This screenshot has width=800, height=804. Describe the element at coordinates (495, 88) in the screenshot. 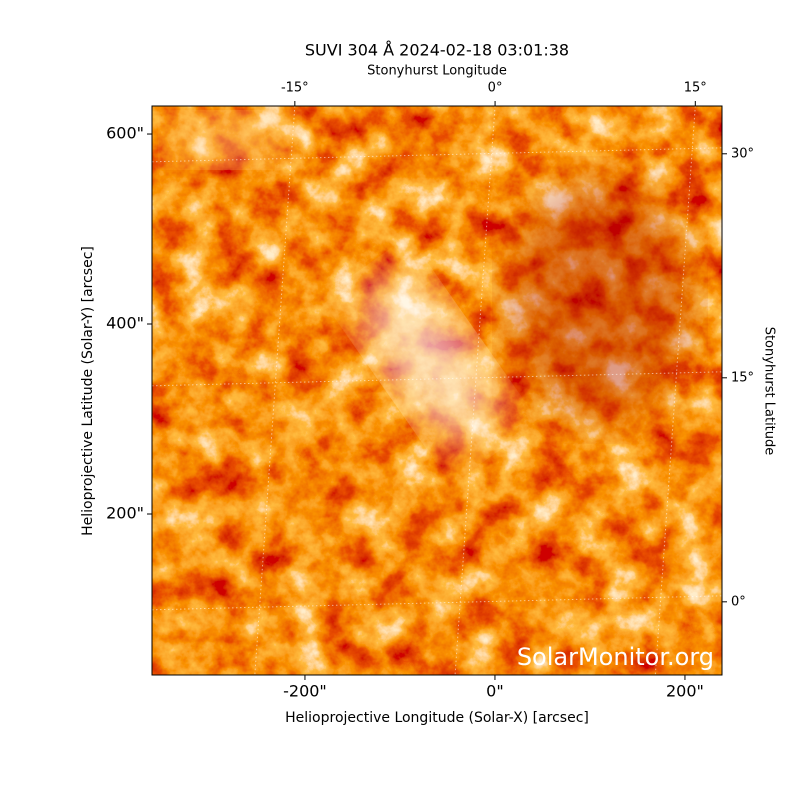

I see `x2-tick-label: 0°` at that location.